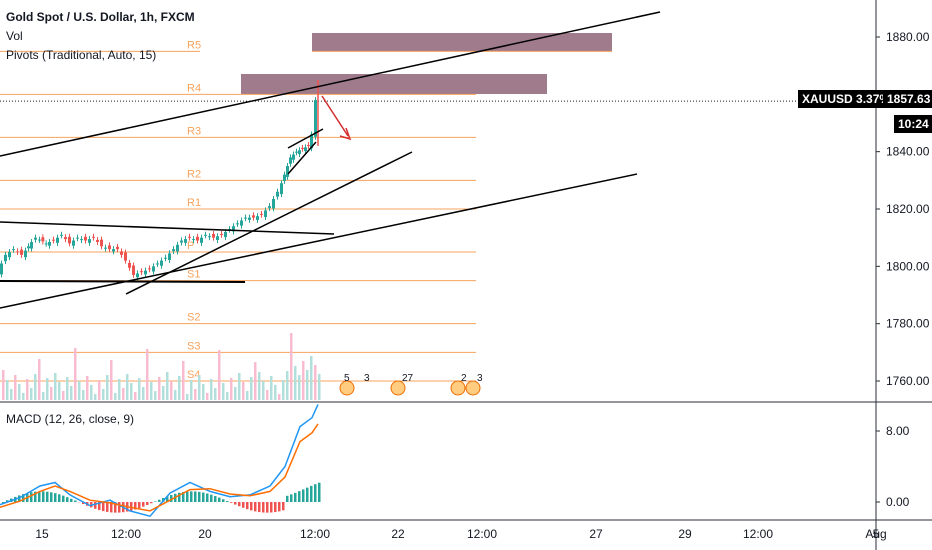 The image size is (932, 550). Describe the element at coordinates (100, 17) in the screenshot. I see `legend-symbol: Gold Spot / U.S. Dollar, 1h, FXCM` at that location.